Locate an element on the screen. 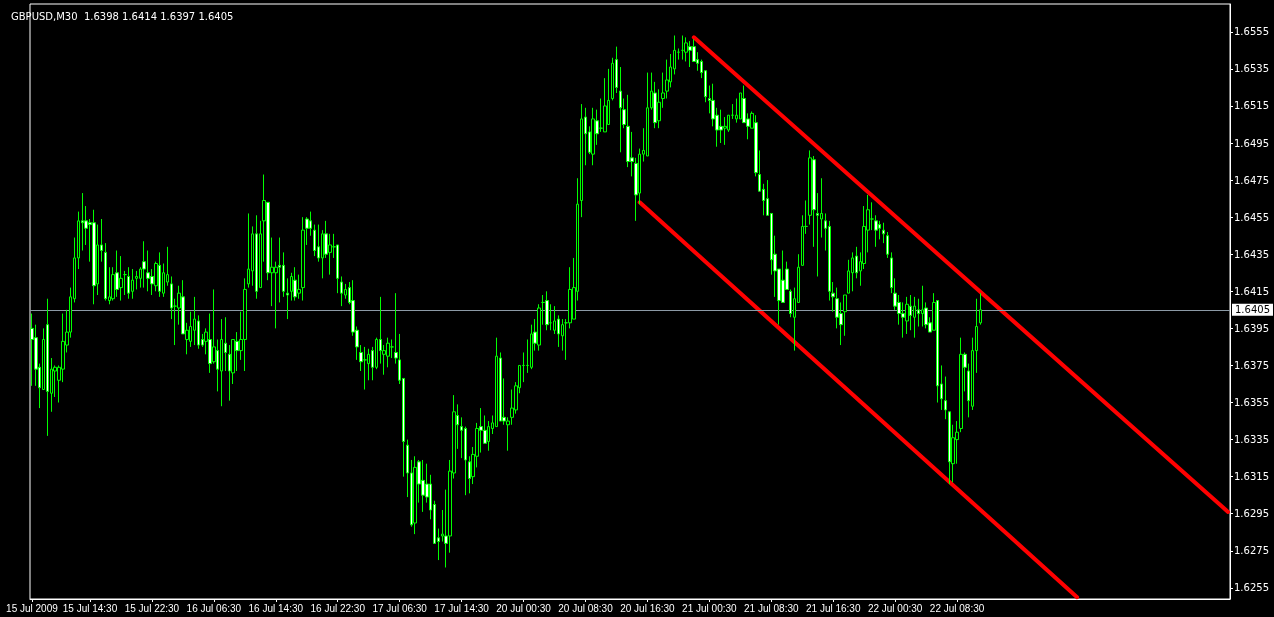 The height and width of the screenshot is (617, 1274). y-tick-label: 1.6535 is located at coordinates (1251, 69).